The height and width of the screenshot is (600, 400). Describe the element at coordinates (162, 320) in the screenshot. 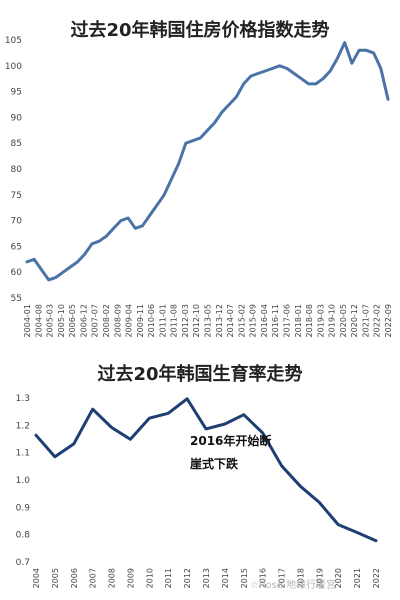

I see `x-tick-label: 2011-01` at that location.